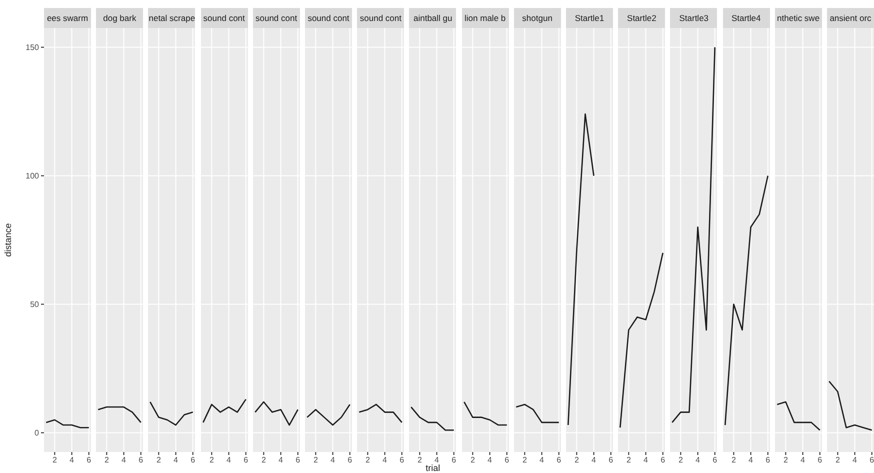  Describe the element at coordinates (172, 18) in the screenshot. I see `chart-title: netal scrape` at that location.